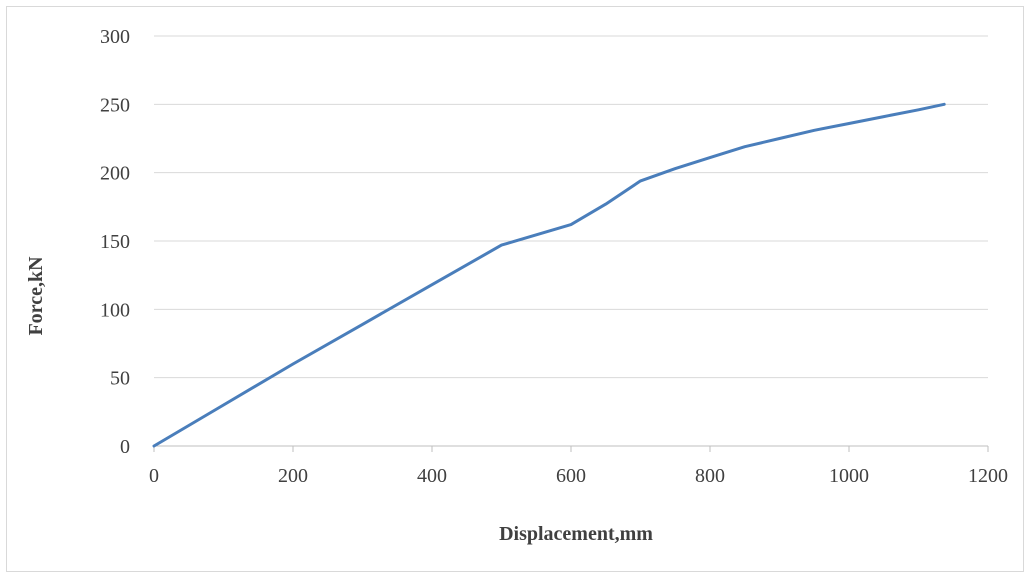 This screenshot has height=580, width=1032. What do you see at coordinates (115, 310) in the screenshot?
I see `y-tick-label: 100` at bounding box center [115, 310].